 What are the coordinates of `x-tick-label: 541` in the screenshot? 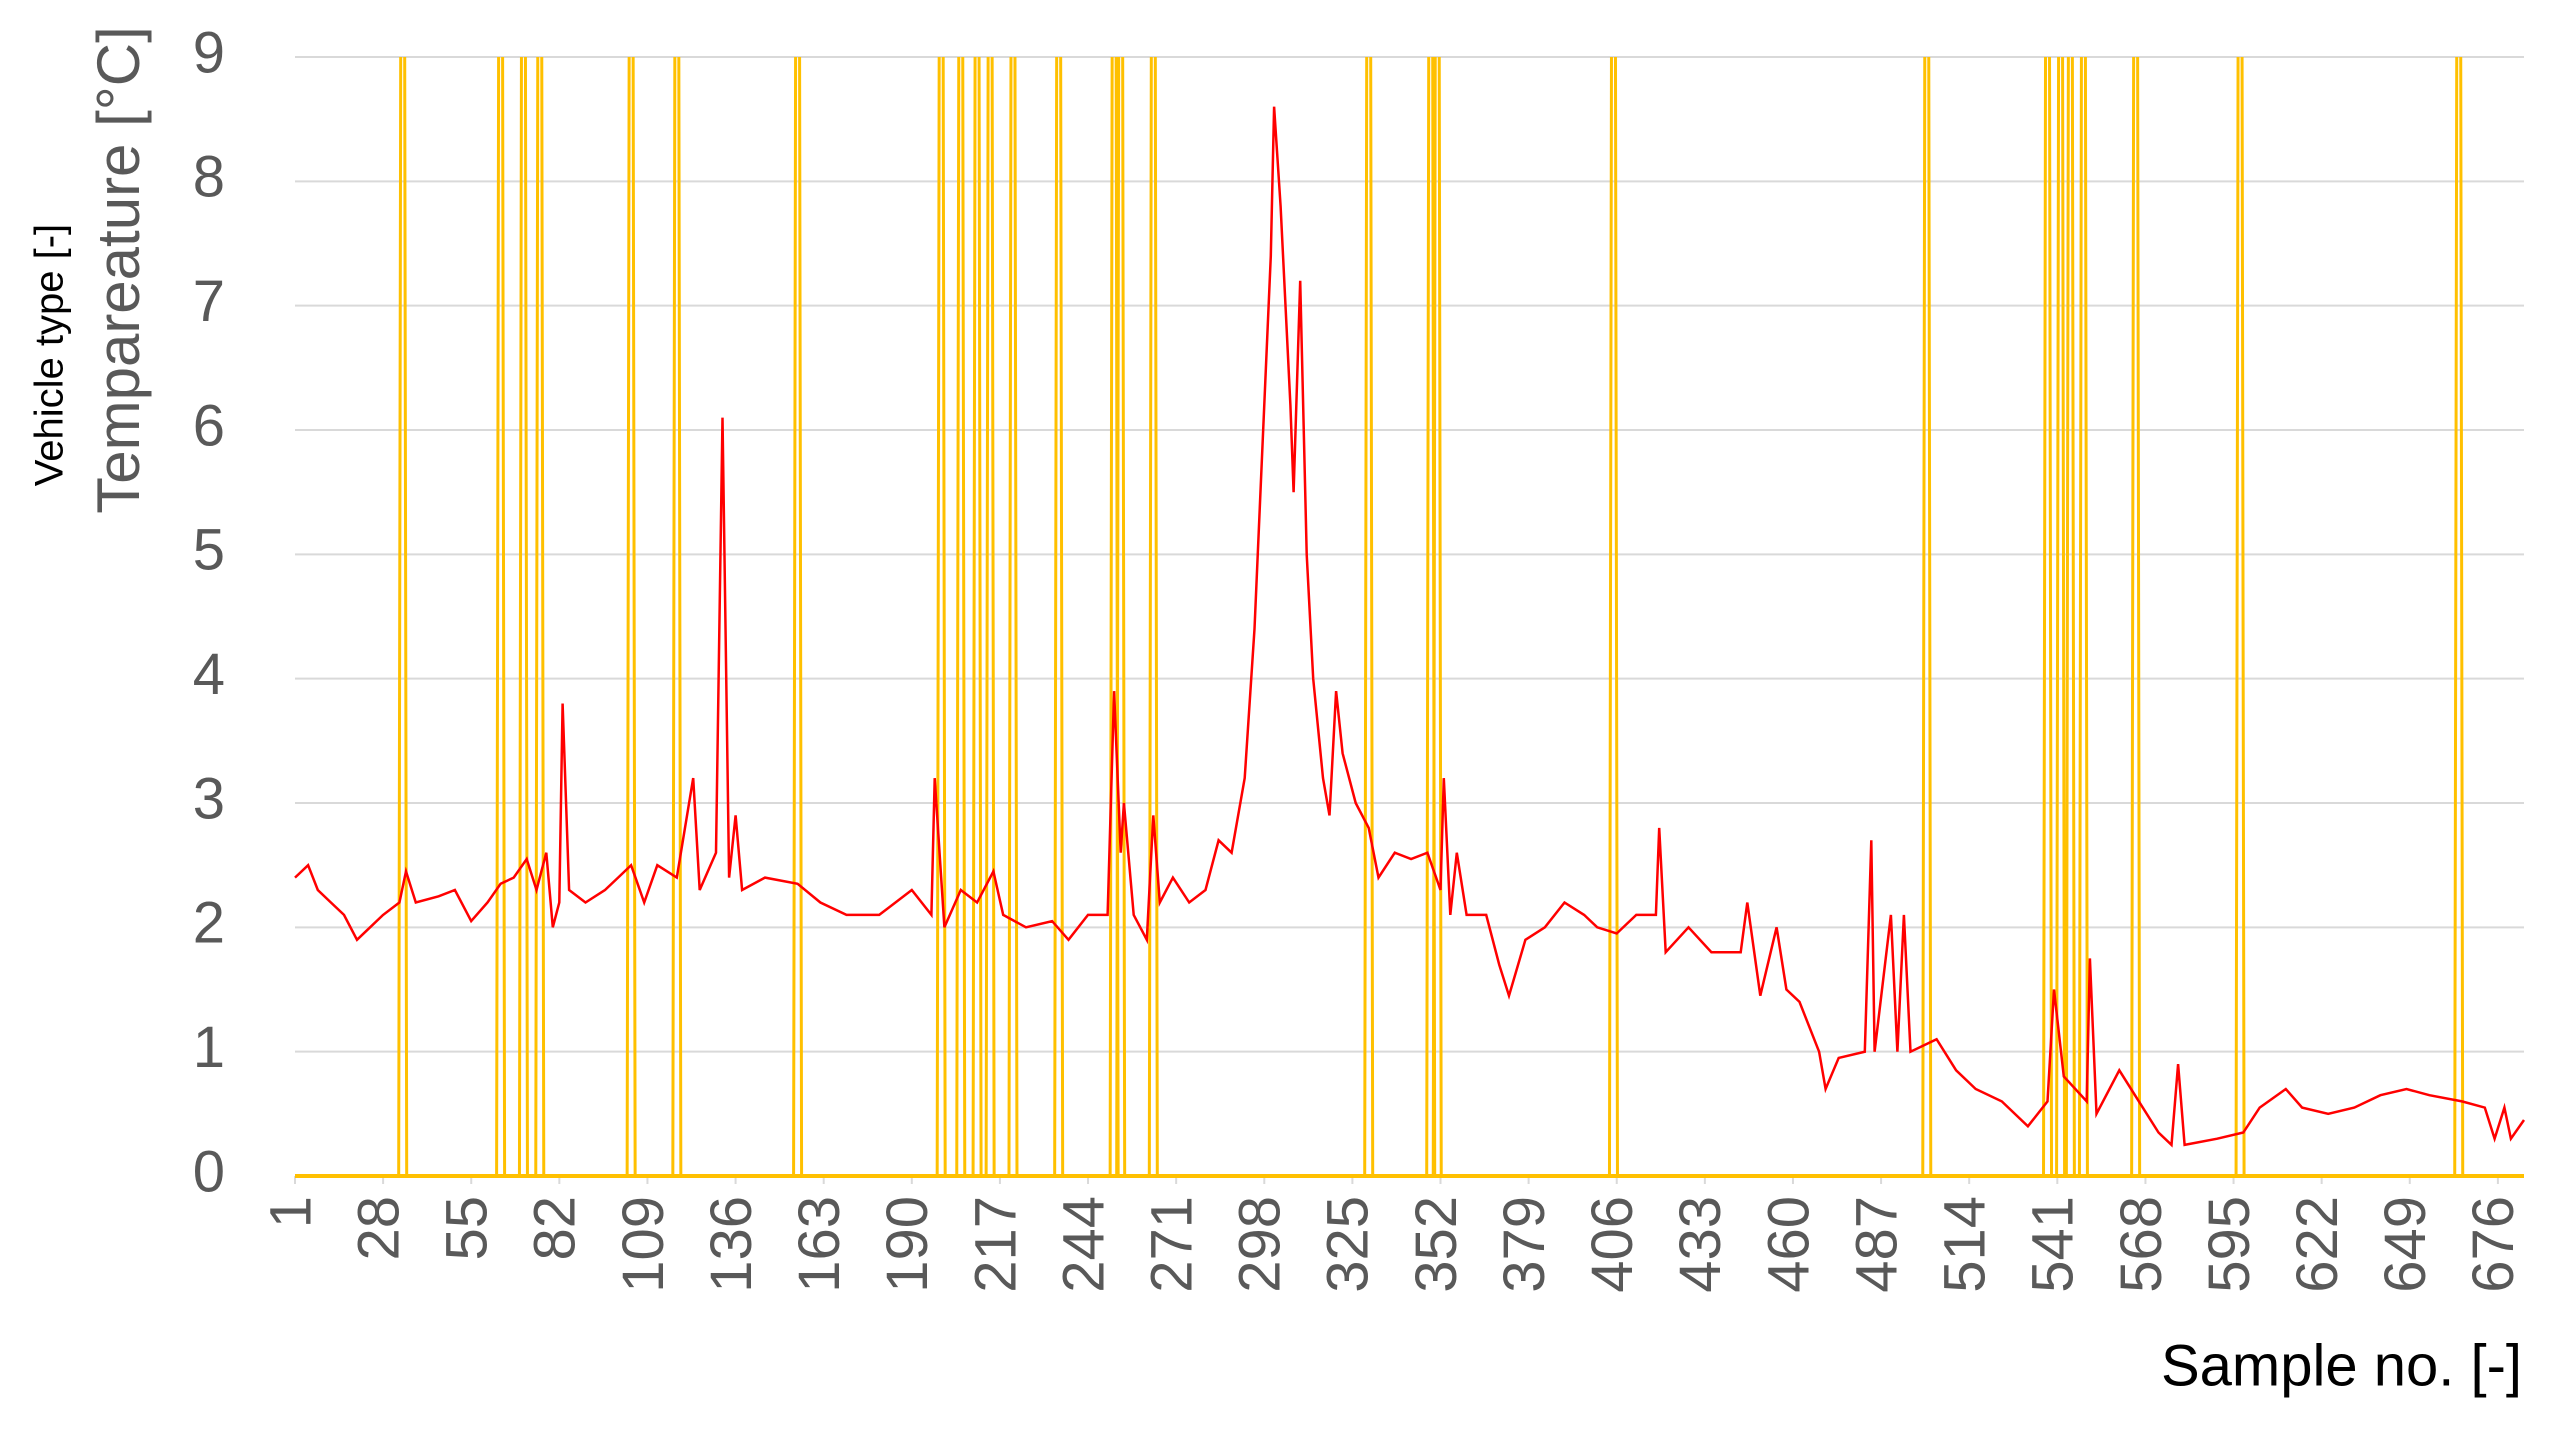 It's located at (2053, 1244).